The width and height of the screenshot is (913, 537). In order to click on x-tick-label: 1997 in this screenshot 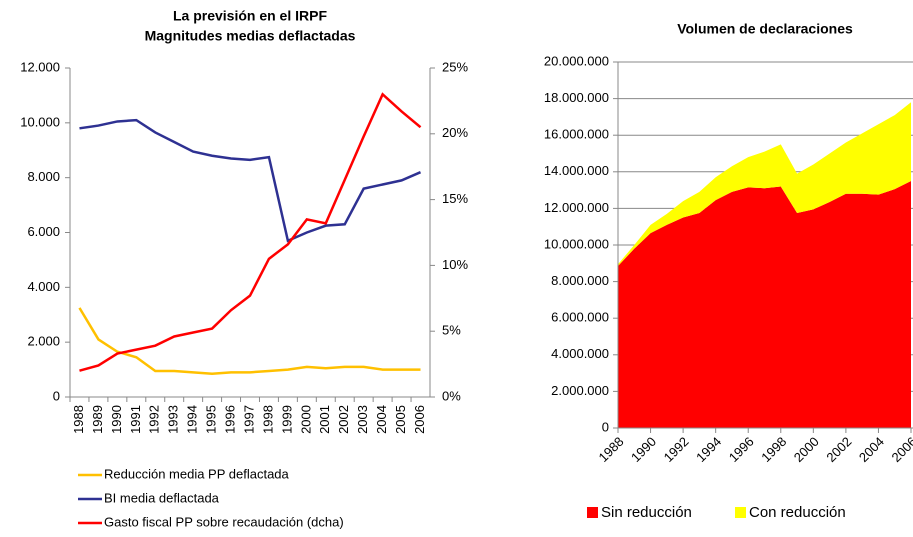, I will do `click(248, 419)`.